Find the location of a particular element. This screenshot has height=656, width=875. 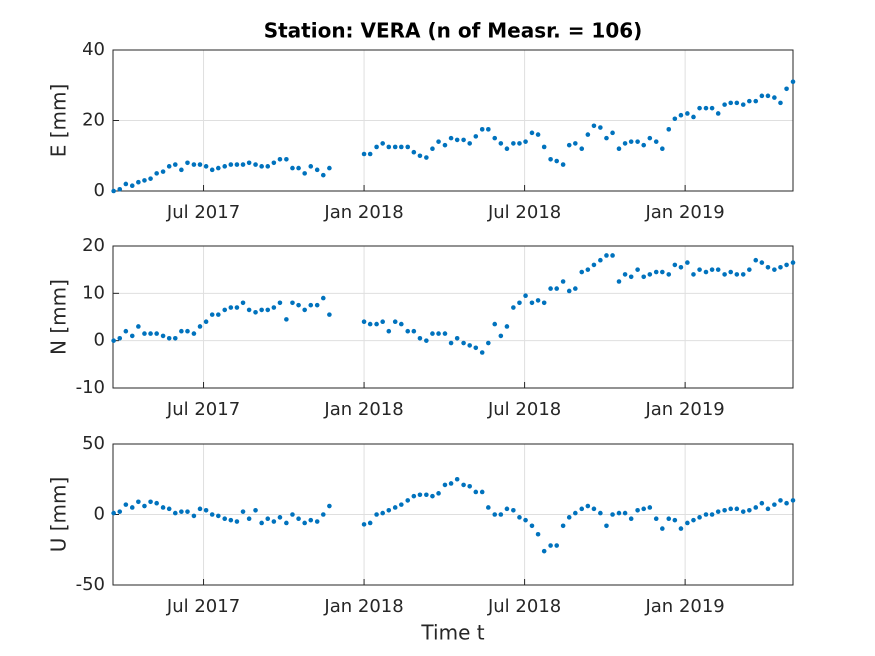

y-tick-label: 20 is located at coordinates (93, 245).